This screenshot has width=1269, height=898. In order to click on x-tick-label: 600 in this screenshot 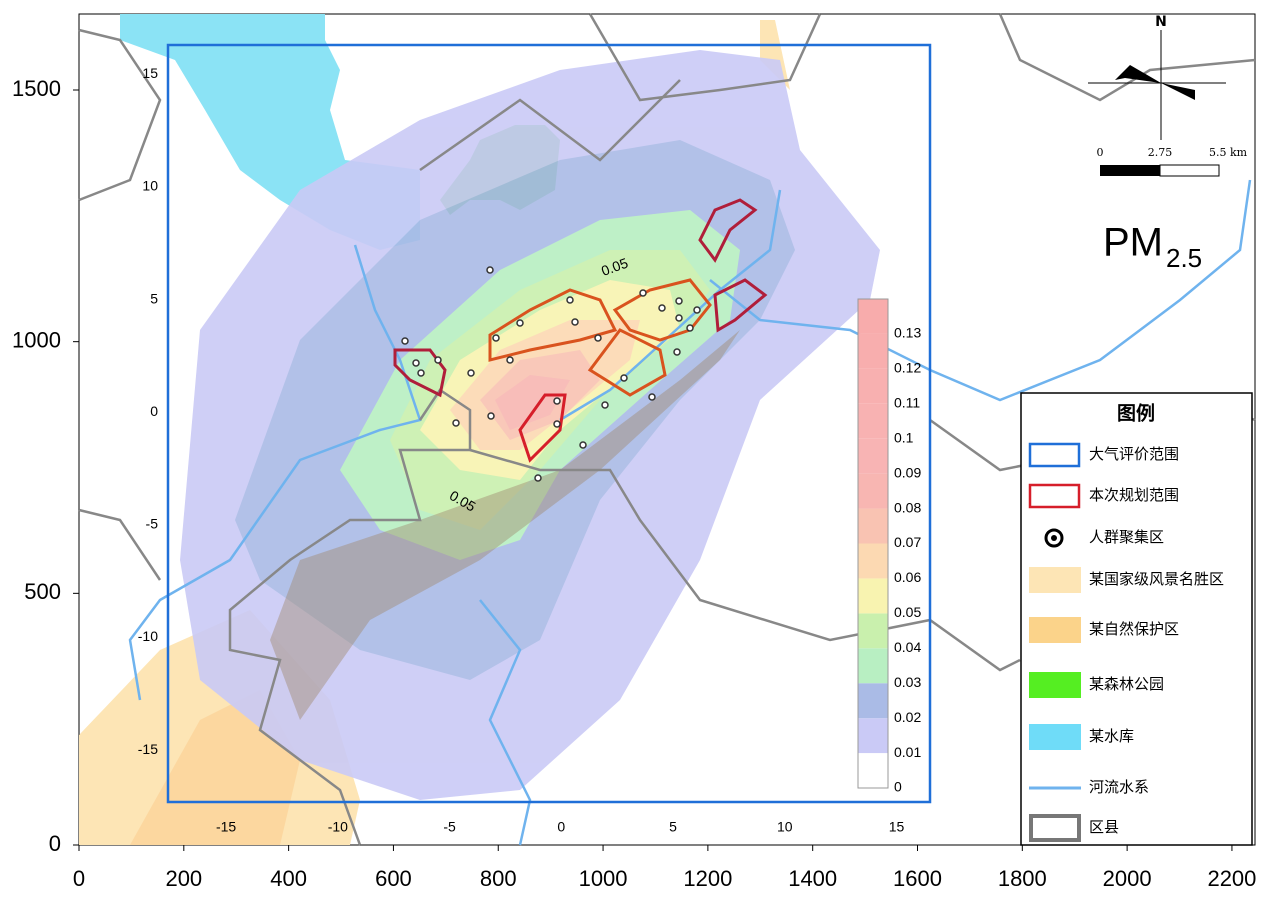, I will do `click(393, 878)`.